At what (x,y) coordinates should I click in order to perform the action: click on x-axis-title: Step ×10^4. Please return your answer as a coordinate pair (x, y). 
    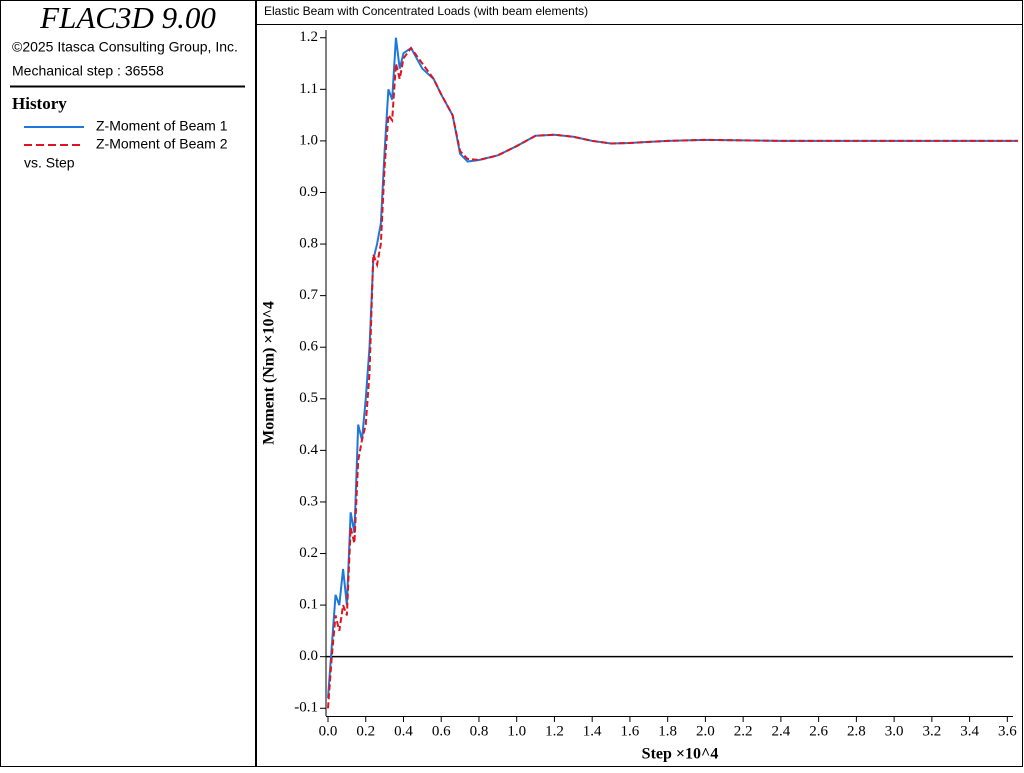
    Looking at the image, I should click on (680, 754).